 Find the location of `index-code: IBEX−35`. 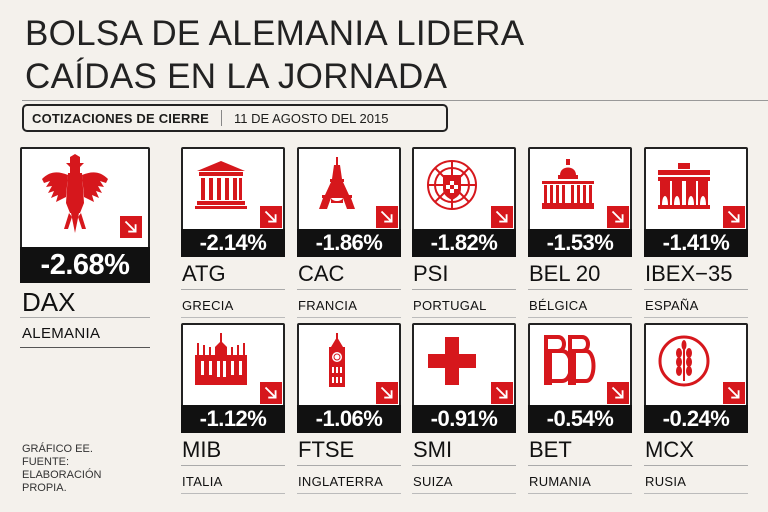

index-code: IBEX−35 is located at coordinates (689, 273).